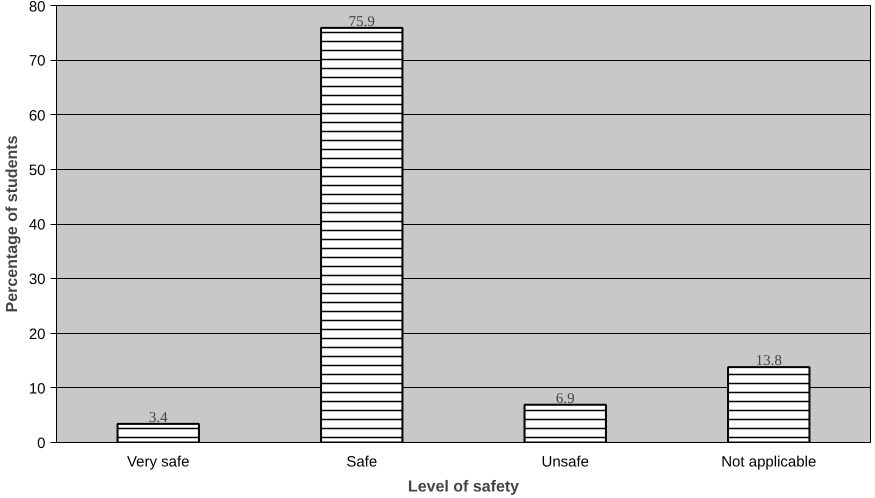 Image resolution: width=875 pixels, height=498 pixels. What do you see at coordinates (37, 279) in the screenshot?
I see `y-tick-label: 30` at bounding box center [37, 279].